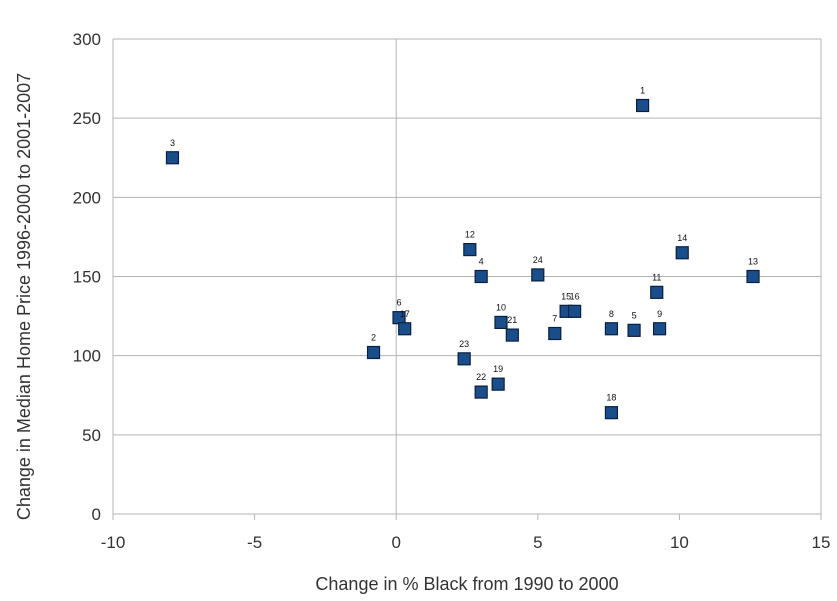 The width and height of the screenshot is (837, 601). Describe the element at coordinates (753, 262) in the screenshot. I see `point-label-13: 13` at that location.